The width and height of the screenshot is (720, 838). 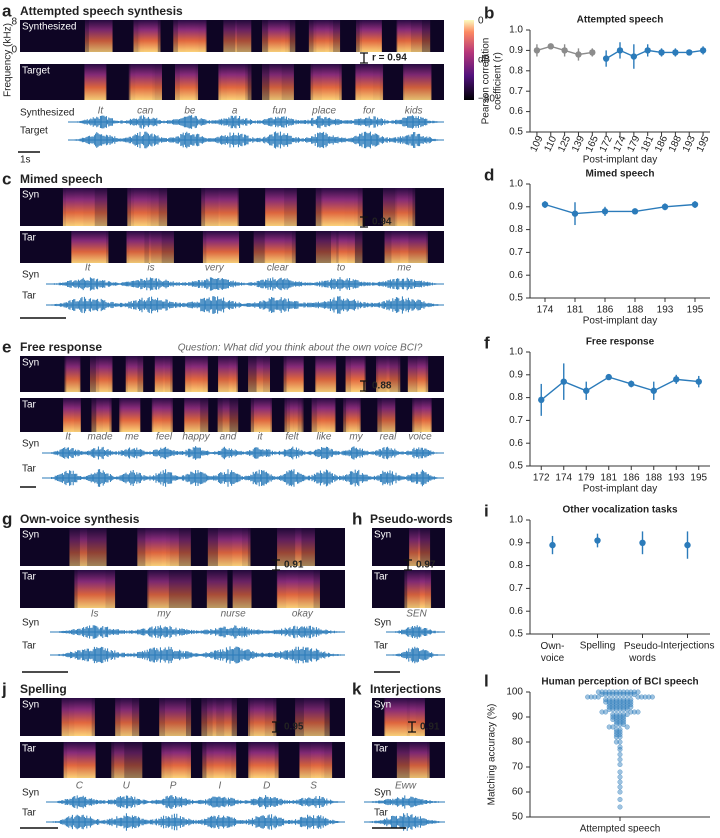 I want to click on panel-letter: a, so click(x=7, y=10).